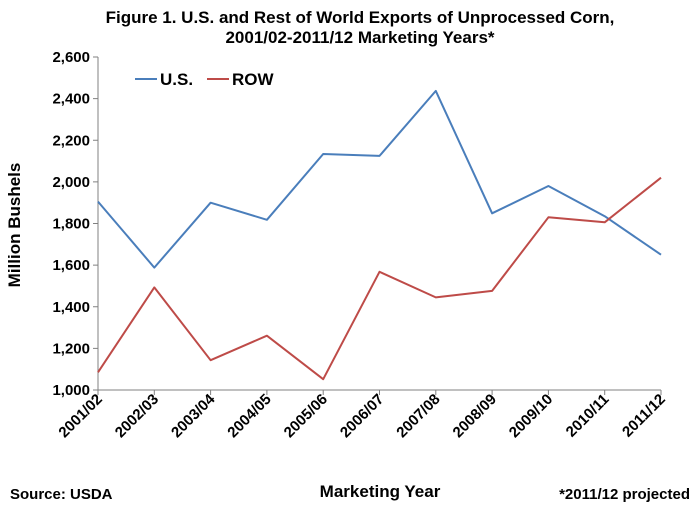 The width and height of the screenshot is (700, 507). I want to click on y-tick-label: 1,000, so click(71, 390).